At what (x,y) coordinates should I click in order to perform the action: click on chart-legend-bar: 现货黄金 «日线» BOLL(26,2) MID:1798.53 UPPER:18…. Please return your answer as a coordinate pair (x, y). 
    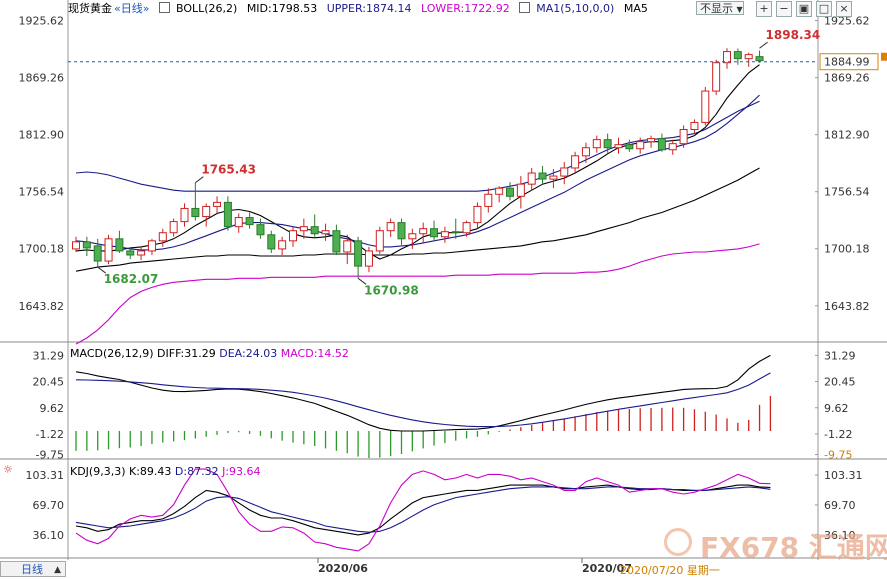
    Looking at the image, I should click on (410, 9).